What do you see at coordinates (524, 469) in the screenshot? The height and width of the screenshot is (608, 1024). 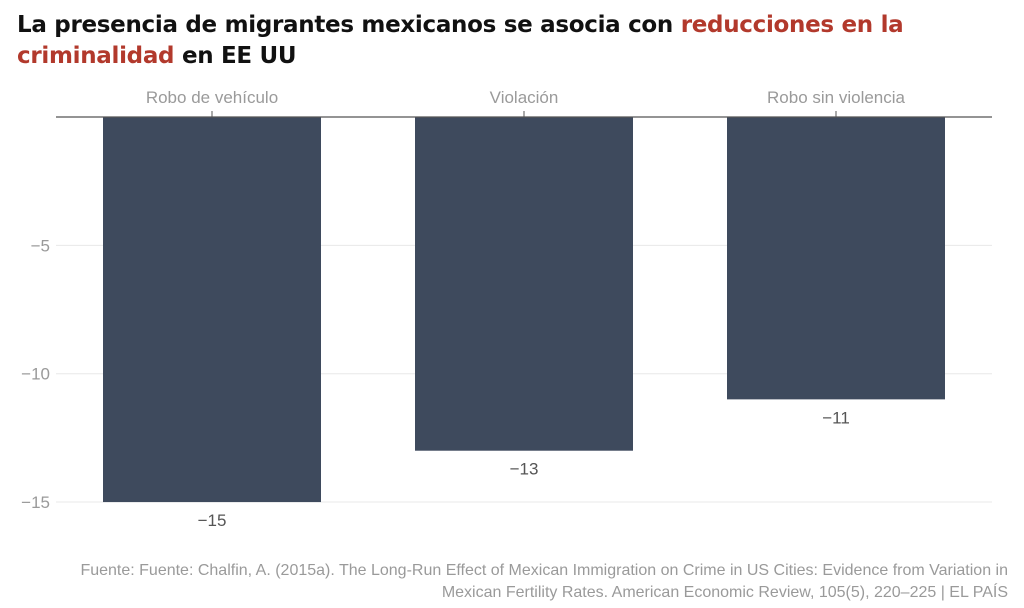 I see `data-label: −13` at bounding box center [524, 469].